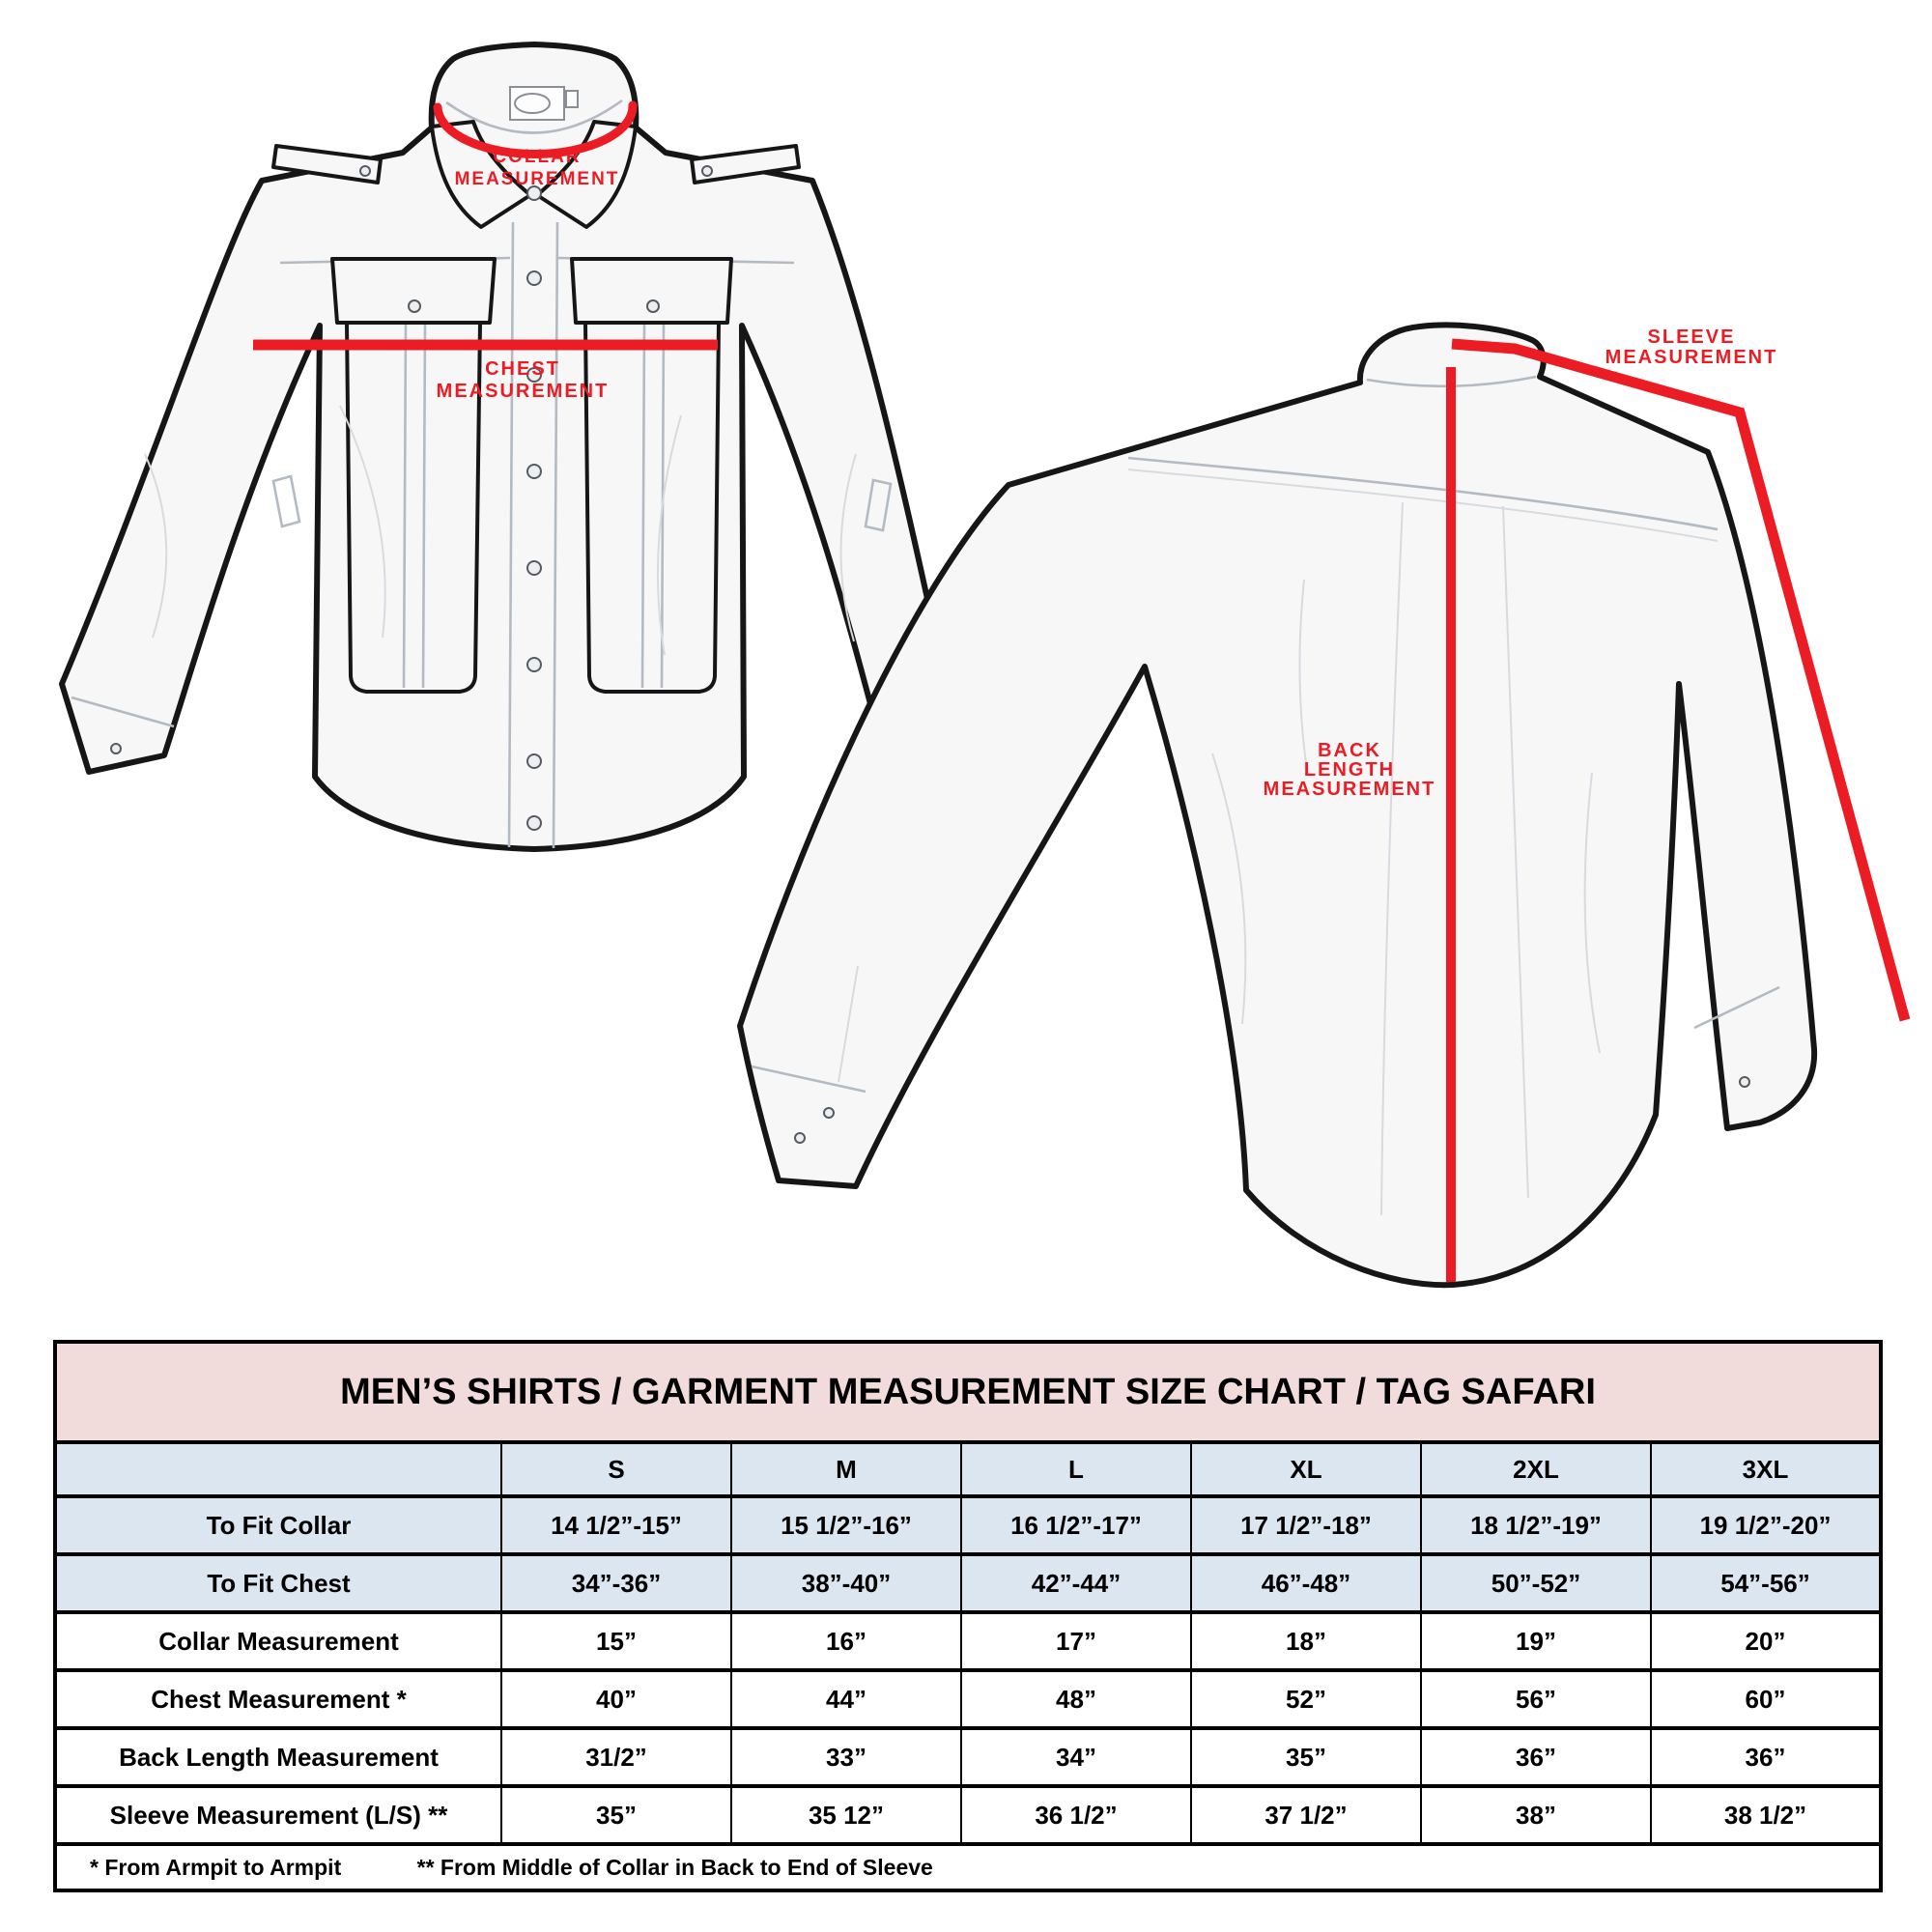 This screenshot has height=1932, width=1932. What do you see at coordinates (616, 1641) in the screenshot?
I see `value-cell: 15”` at bounding box center [616, 1641].